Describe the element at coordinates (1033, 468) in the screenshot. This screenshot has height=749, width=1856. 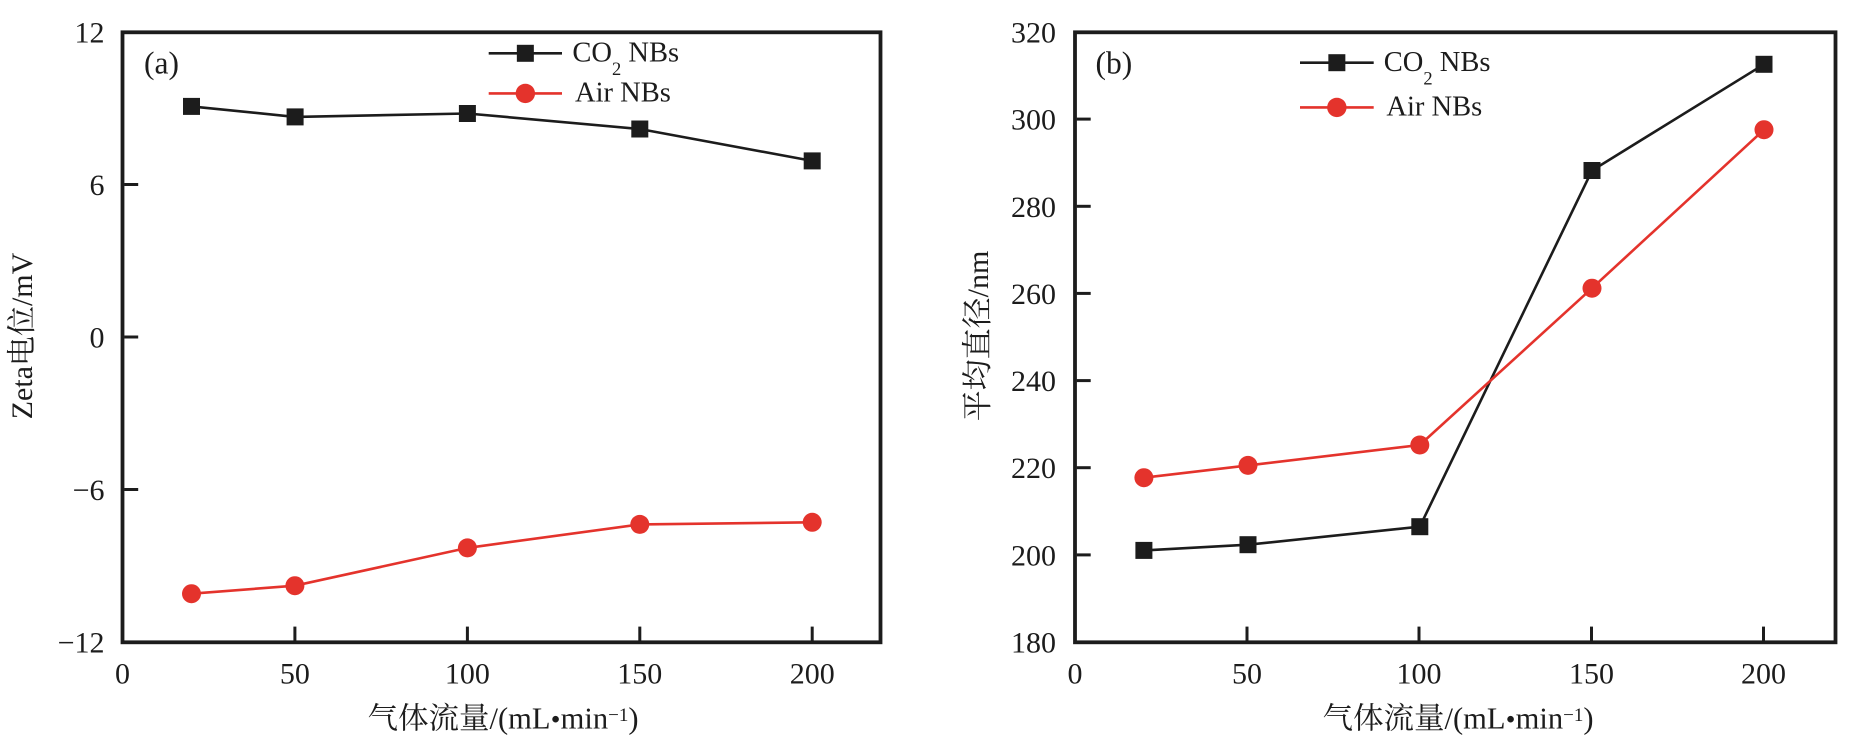
I see `svg-text: 220` at that location.